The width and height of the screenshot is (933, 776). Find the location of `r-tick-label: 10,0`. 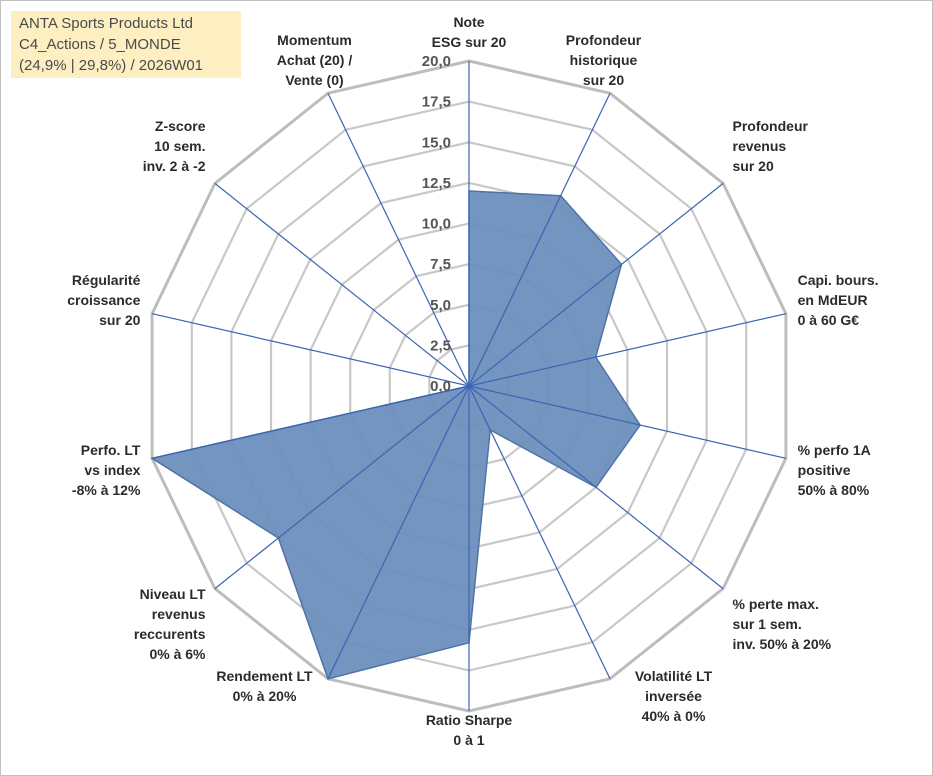

r-tick-label: 10,0 is located at coordinates (436, 224).